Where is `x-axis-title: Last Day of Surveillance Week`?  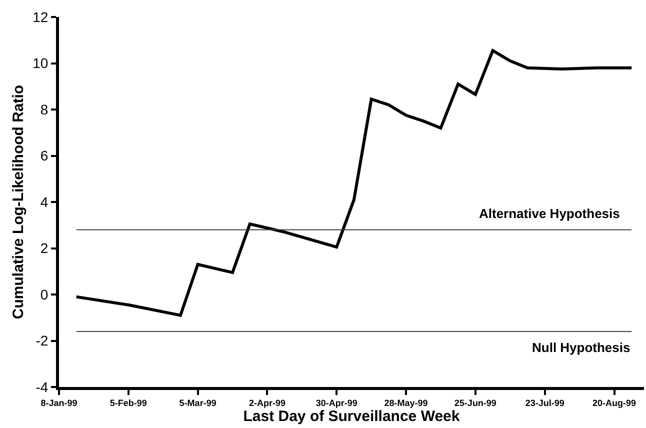
x-axis-title: Last Day of Surveillance Week is located at coordinates (351, 416).